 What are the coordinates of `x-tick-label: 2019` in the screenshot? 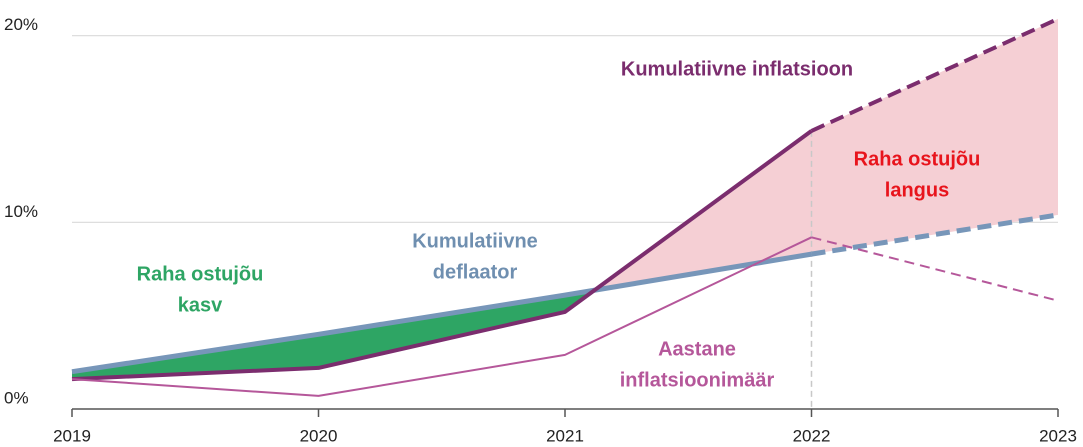 It's located at (72, 435).